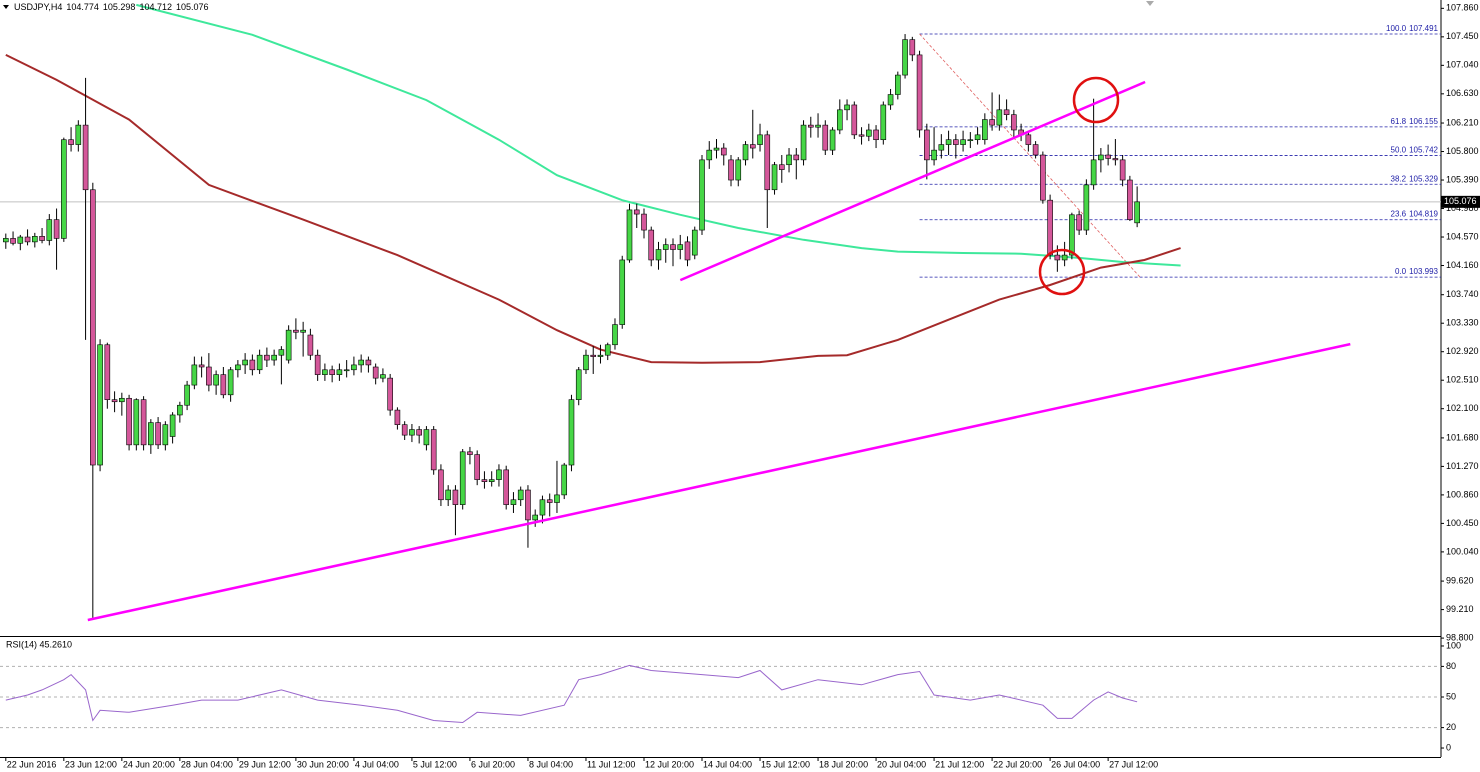  I want to click on header-price: 105.298, so click(119, 7).